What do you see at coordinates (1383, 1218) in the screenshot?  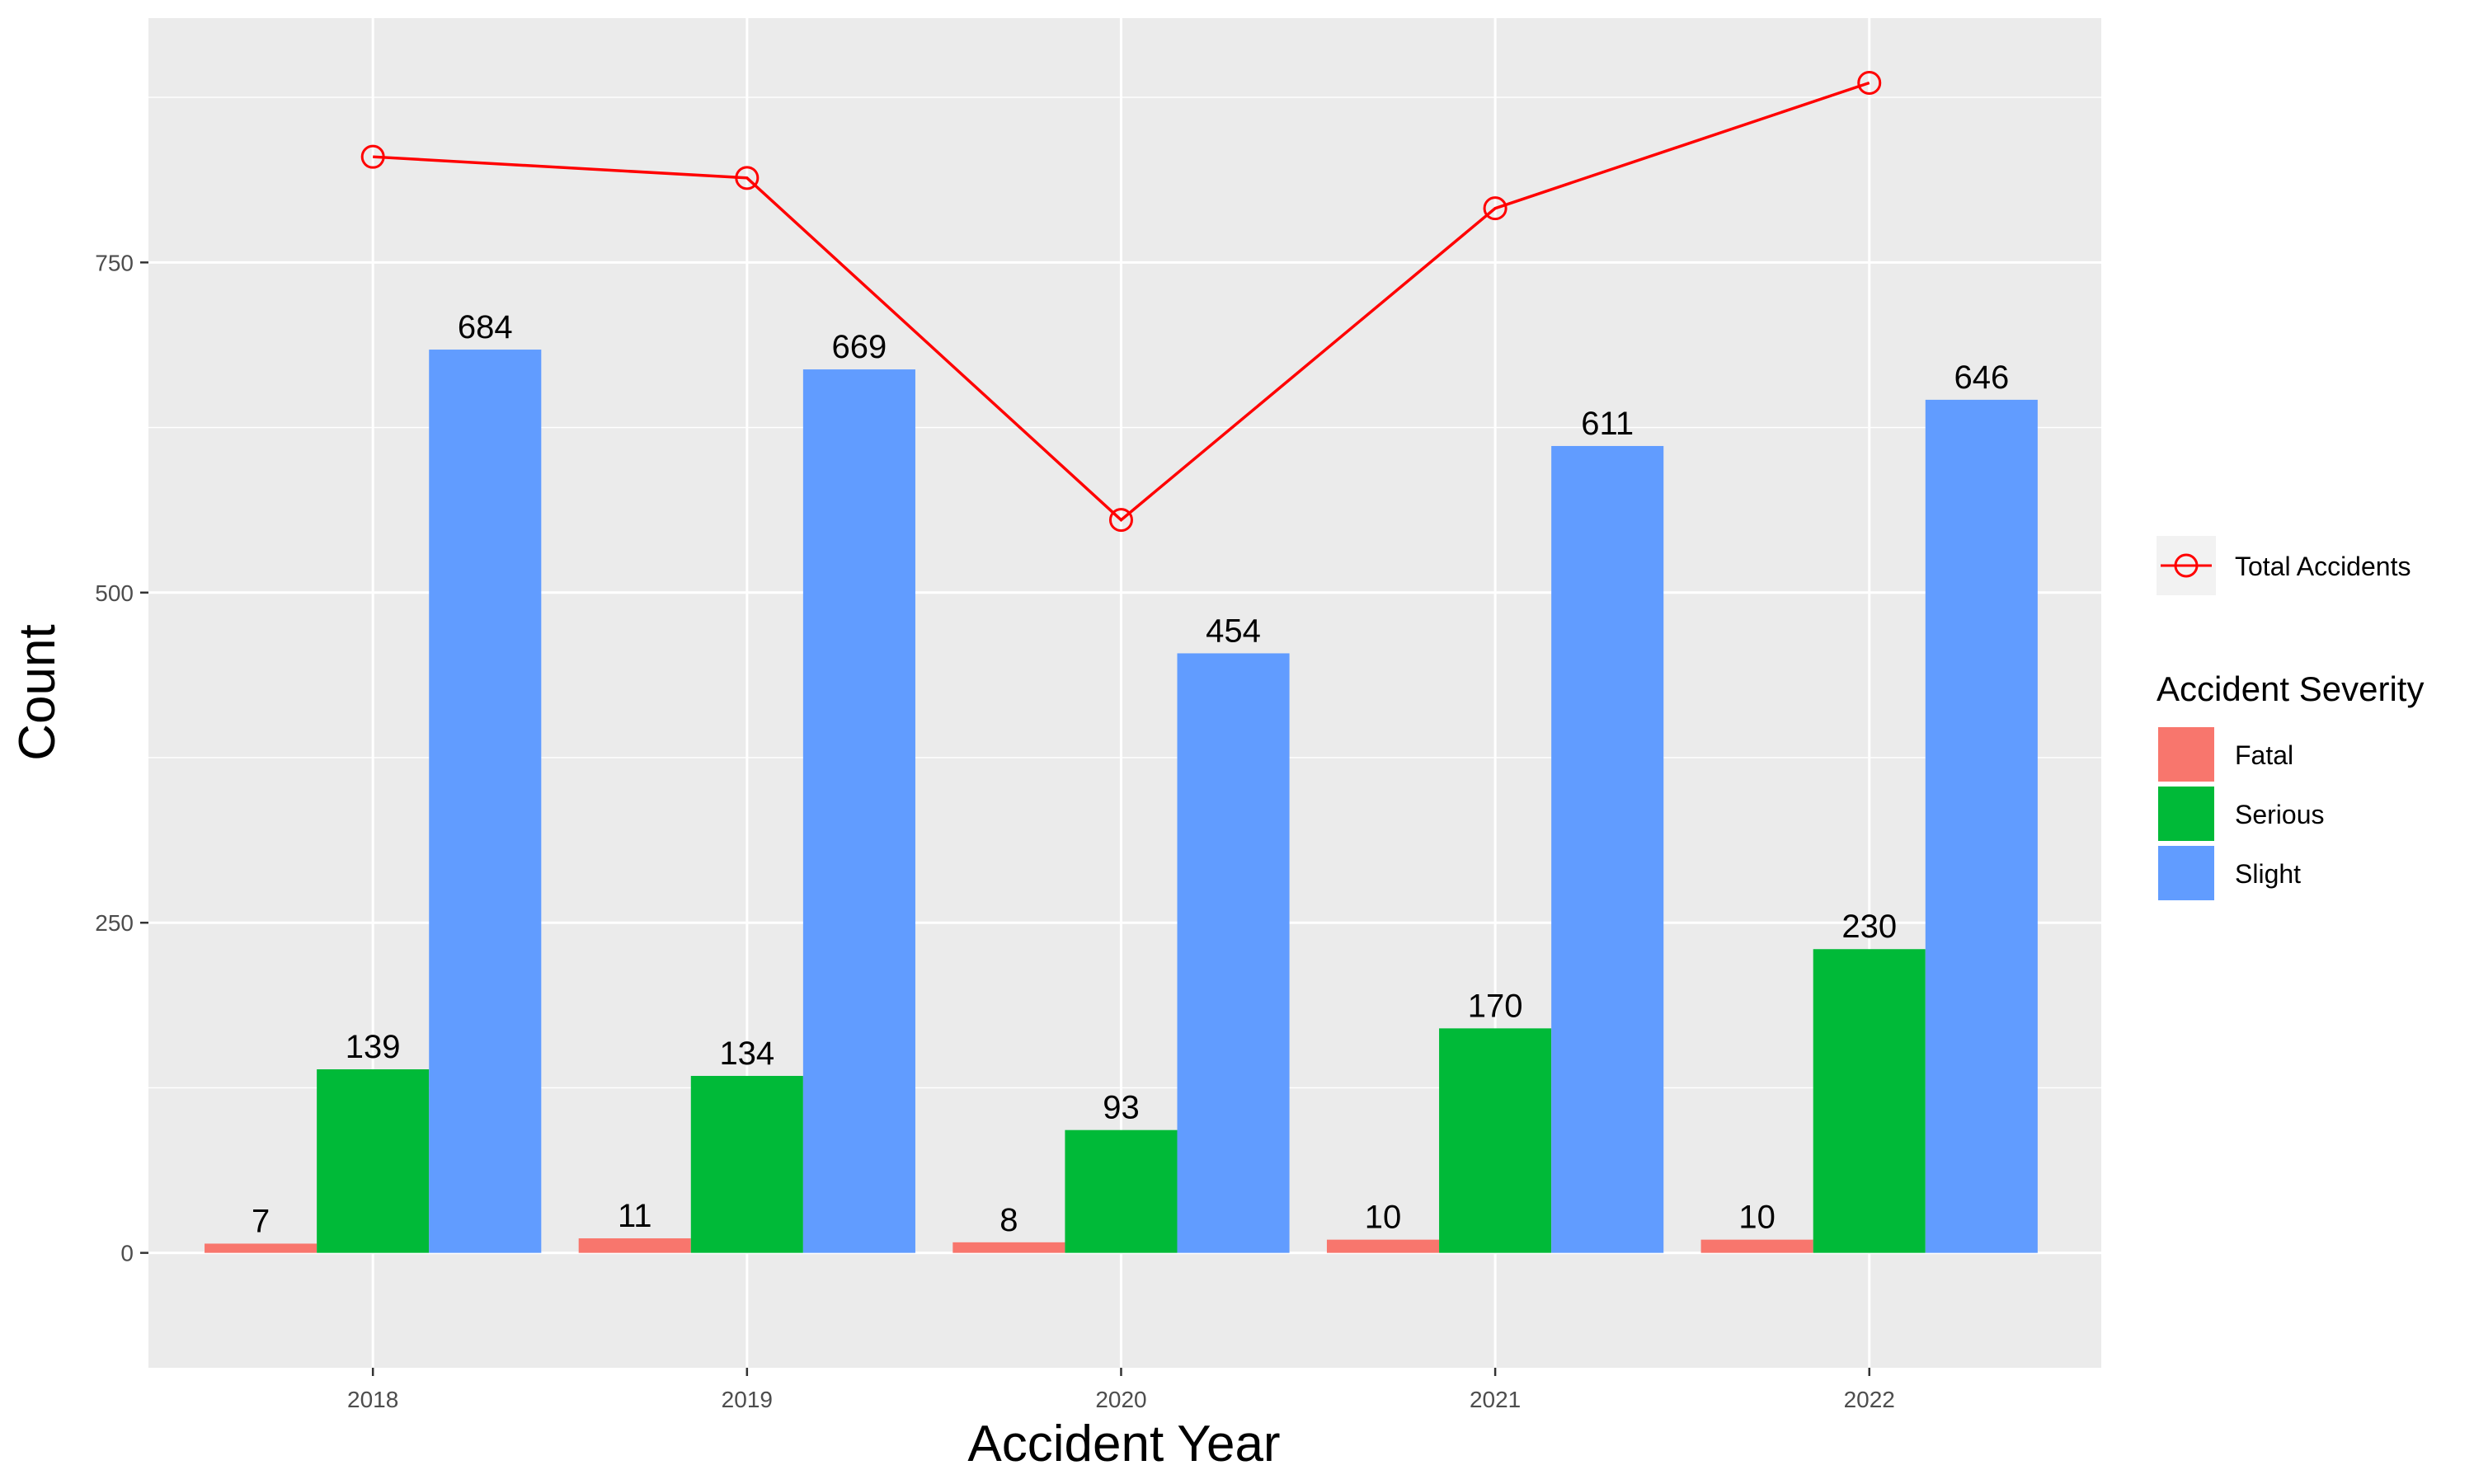 I see `data-label-fatal-2021: 10` at bounding box center [1383, 1218].